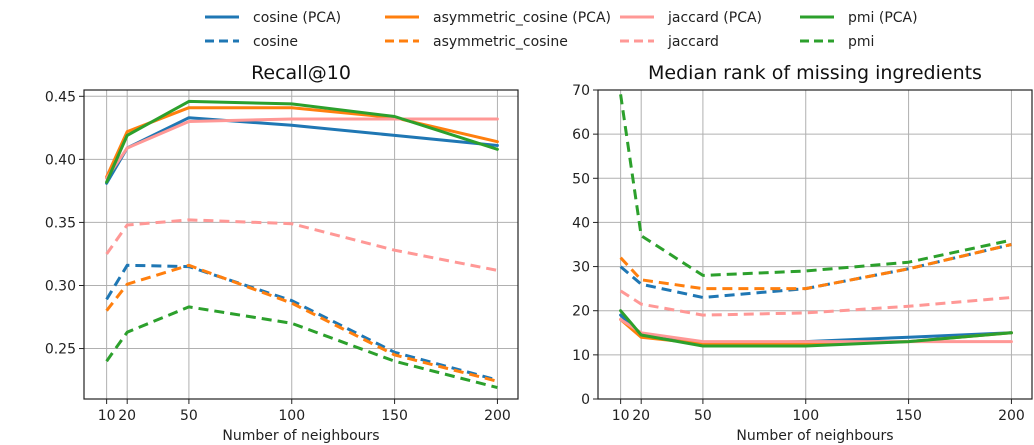 The image size is (1034, 445). What do you see at coordinates (301, 347) in the screenshot?
I see `series-line-pmi` at bounding box center [301, 347].